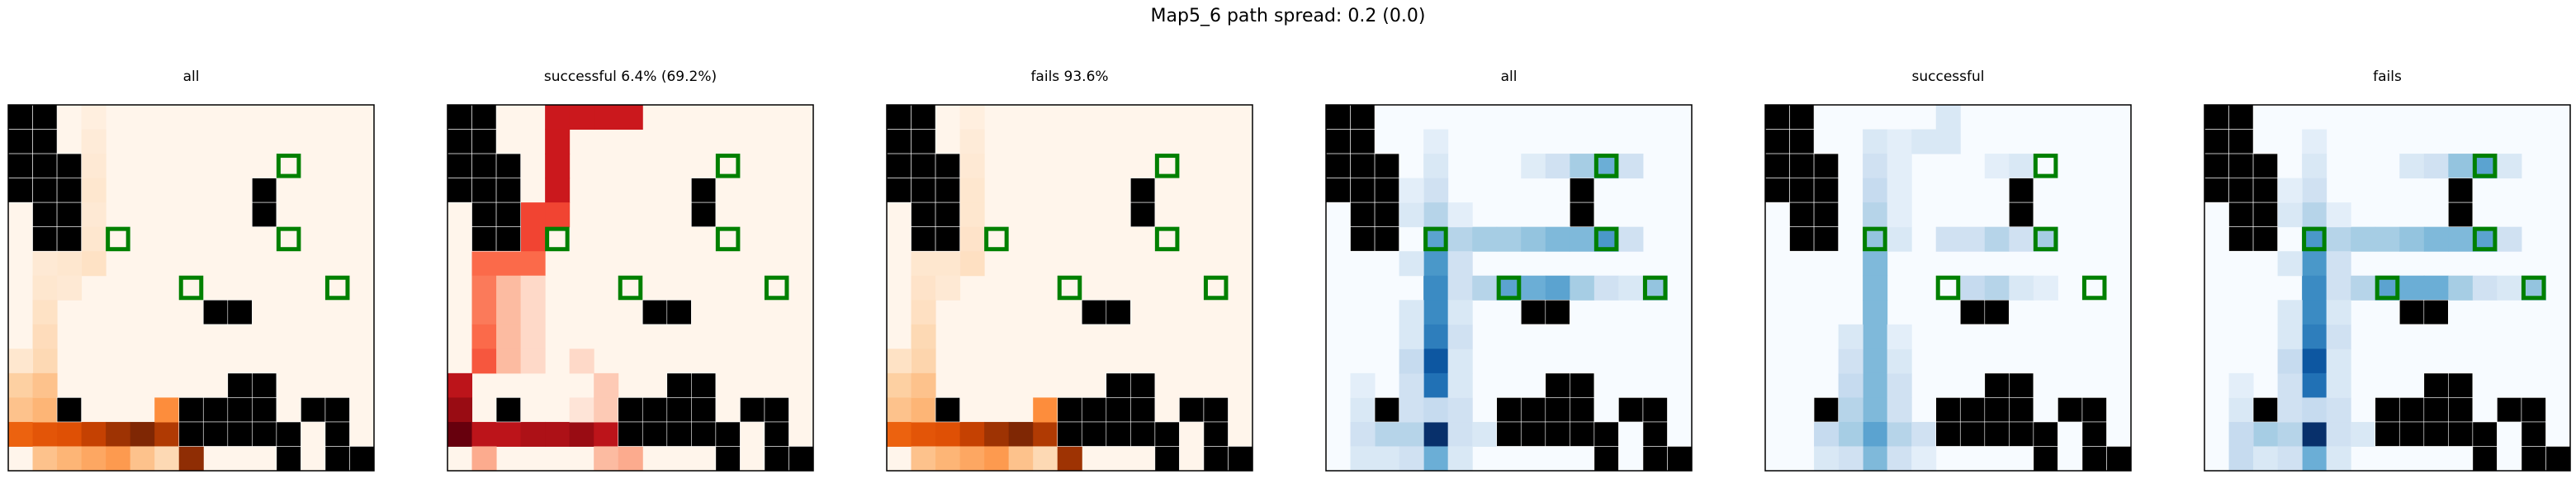  Describe the element at coordinates (191, 77) in the screenshot. I see `panel-title: all` at that location.